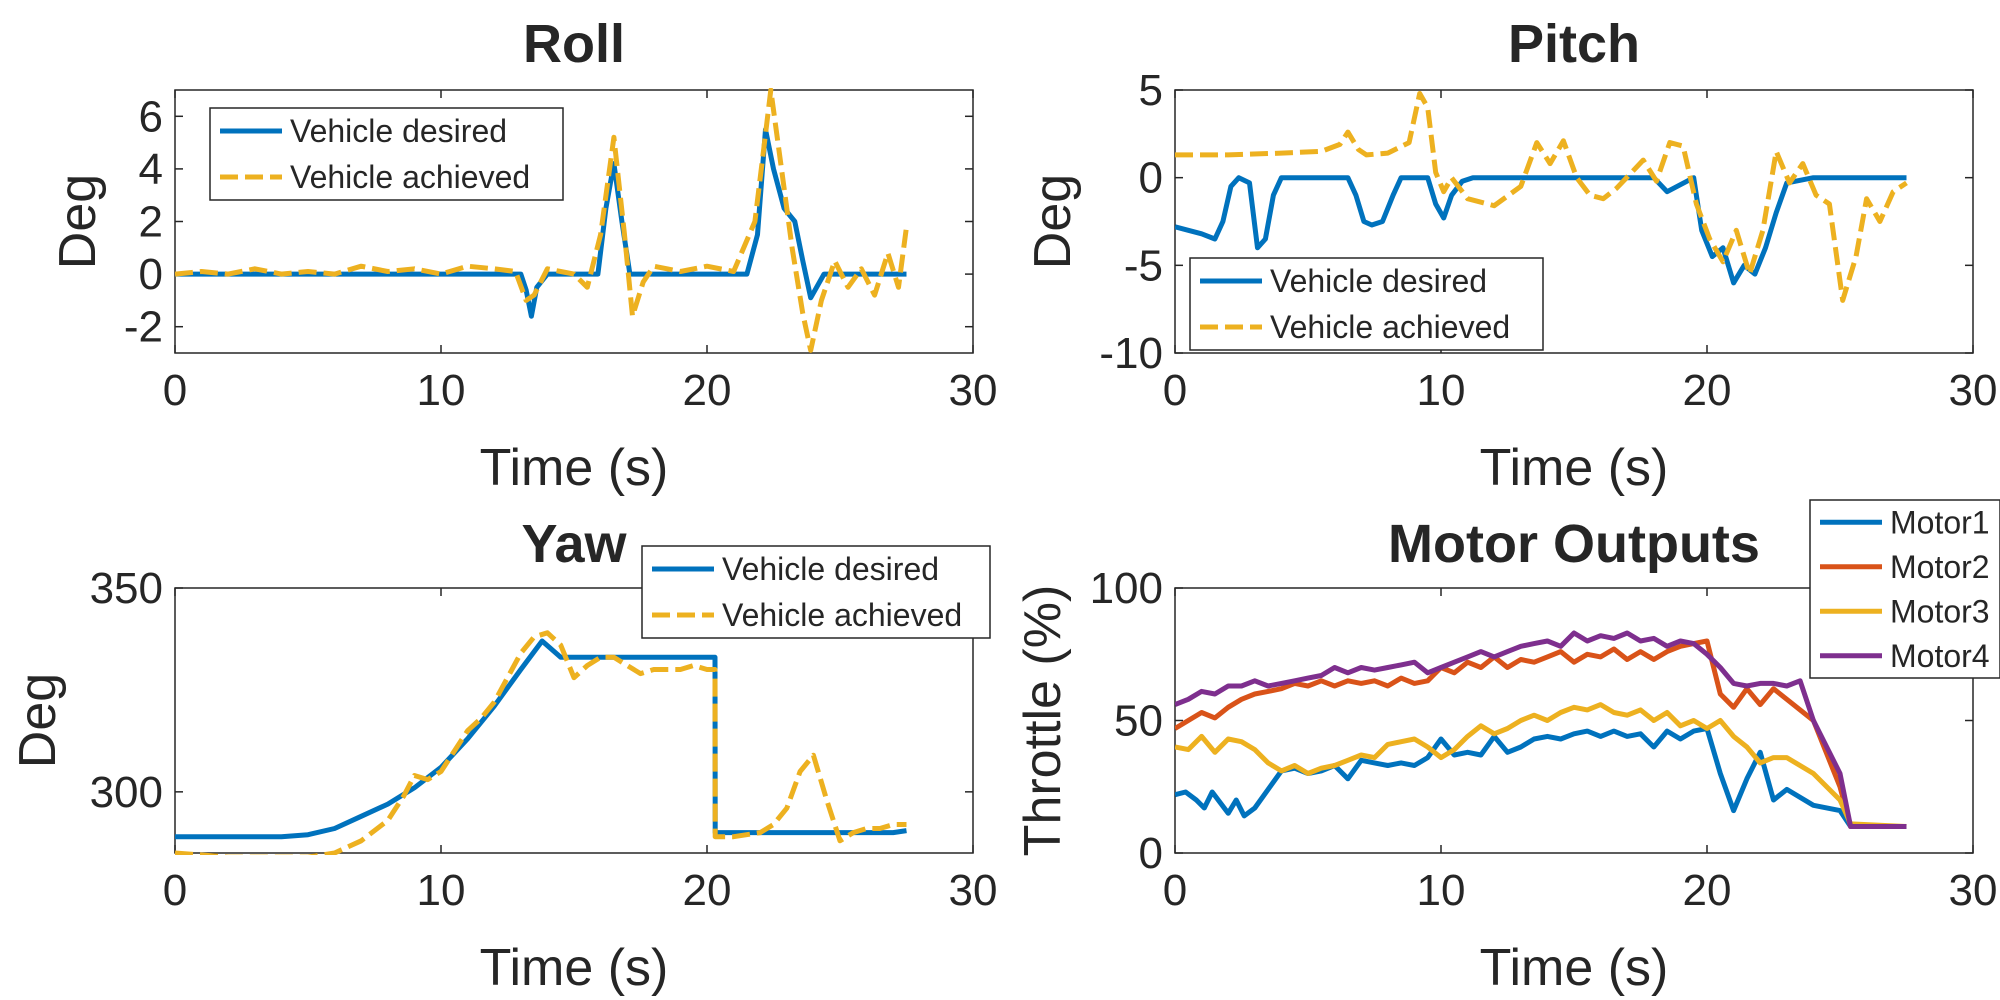 This screenshot has height=1000, width=2000. What do you see at coordinates (126, 588) in the screenshot?
I see `y-tick-label: 350` at bounding box center [126, 588].